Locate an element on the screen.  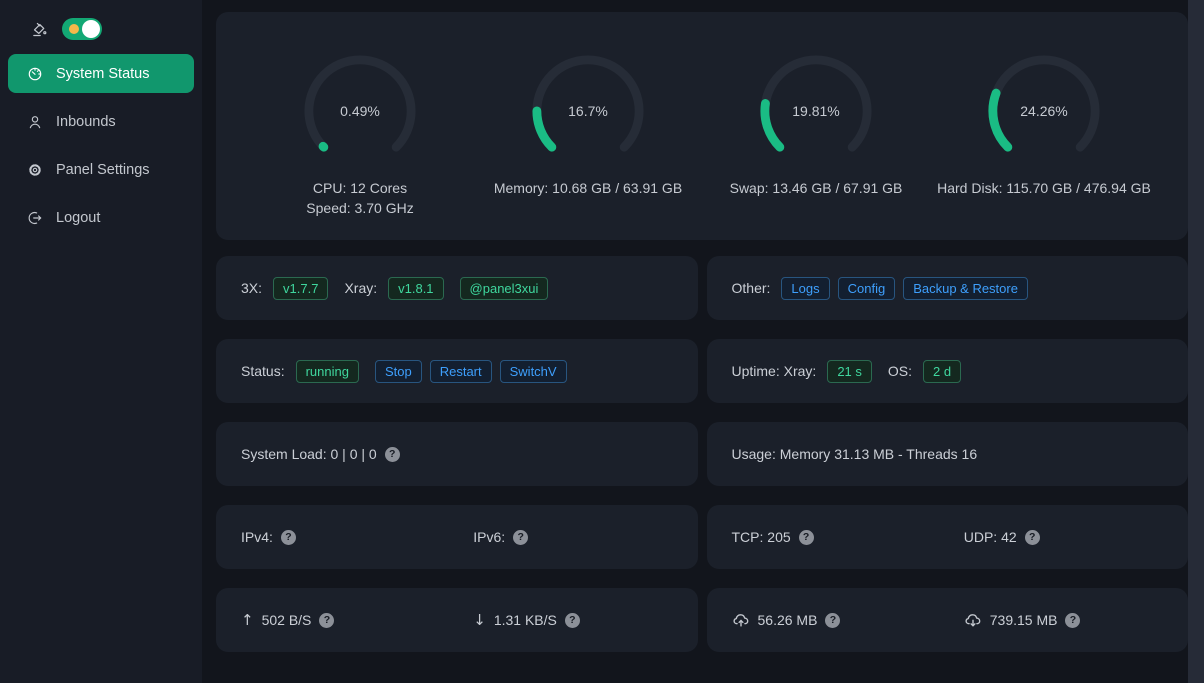
swap-gauge: 19.81% Swap: 13.46 GB / 67.91 GB is located at coordinates (816, 146).